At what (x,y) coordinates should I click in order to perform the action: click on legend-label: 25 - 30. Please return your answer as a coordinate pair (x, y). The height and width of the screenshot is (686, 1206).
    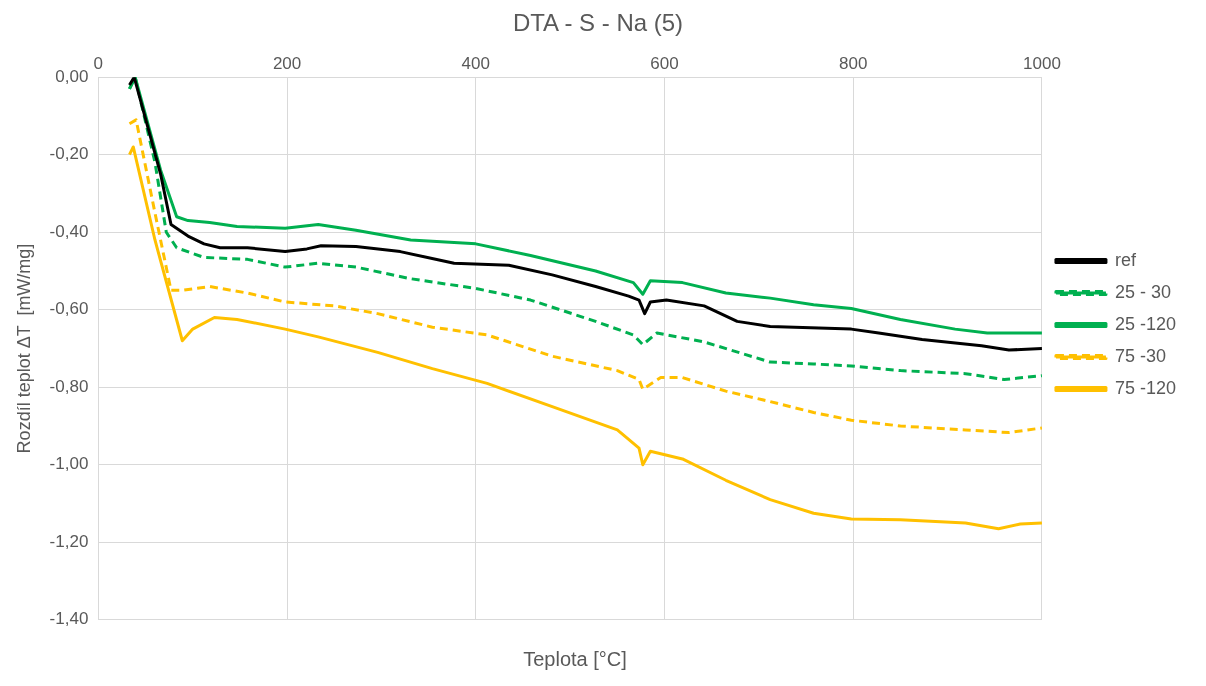
    Looking at the image, I should click on (1142, 291).